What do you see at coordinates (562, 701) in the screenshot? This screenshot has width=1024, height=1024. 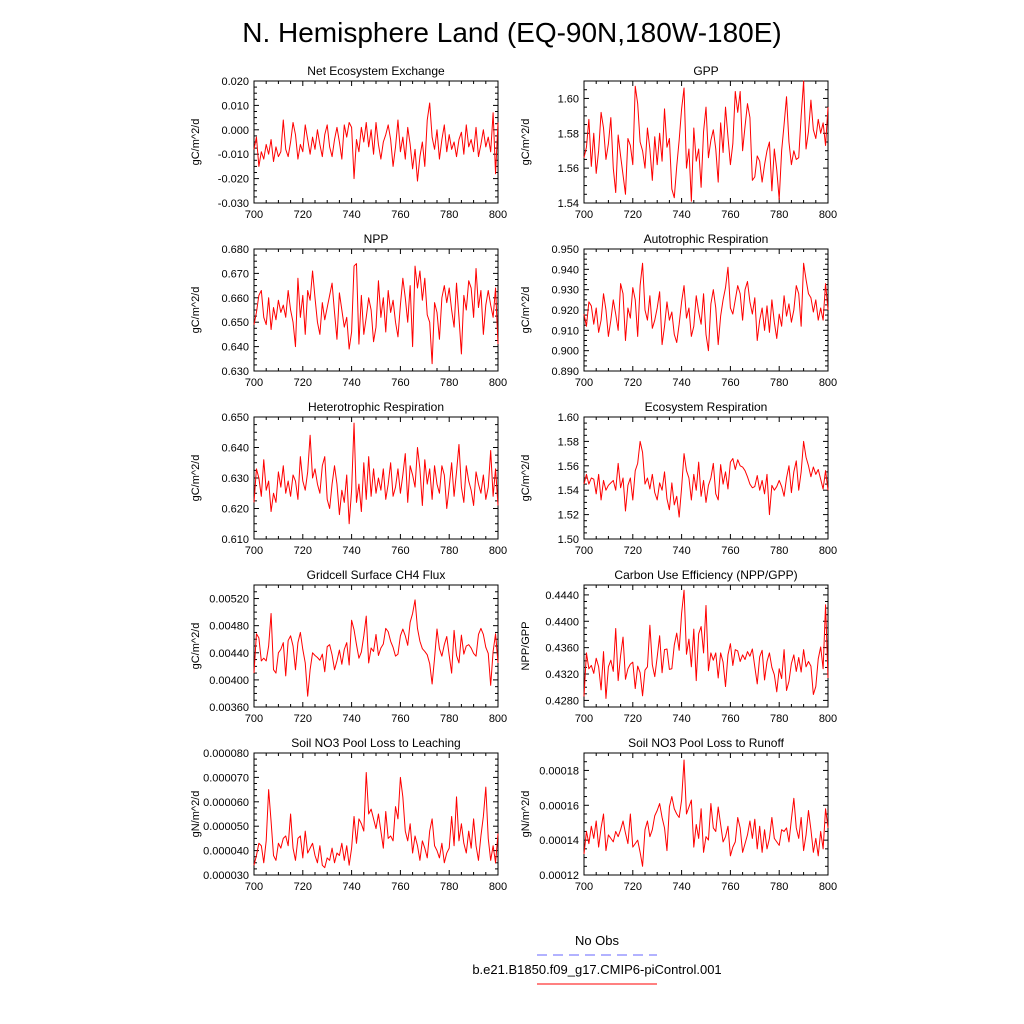 I see `panel-carbon-use-efficiency-npp-gpp-ytick-label: 0.4280` at bounding box center [562, 701].